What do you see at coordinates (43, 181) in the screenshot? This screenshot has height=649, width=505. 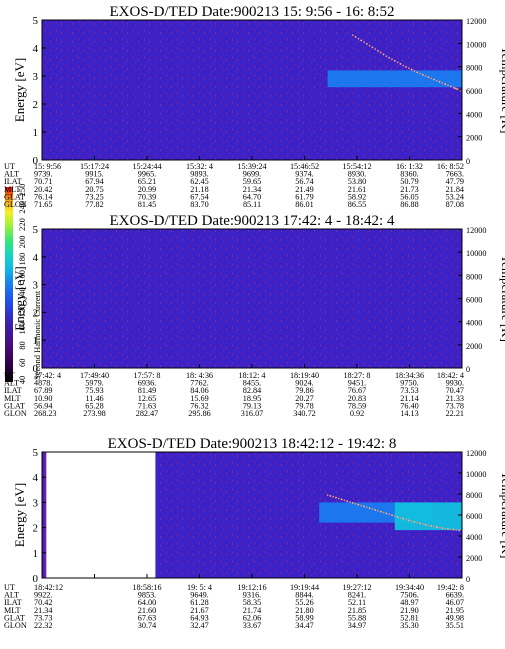 I see `ephemeris-cell: 70.71` at bounding box center [43, 181].